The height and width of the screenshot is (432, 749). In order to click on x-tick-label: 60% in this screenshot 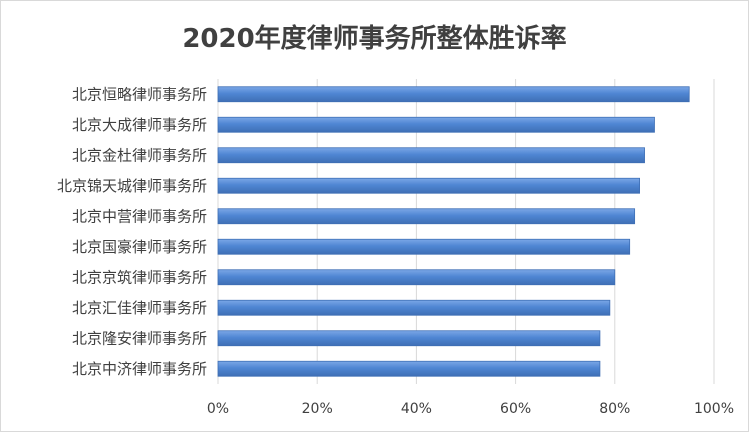, I will do `click(515, 409)`.